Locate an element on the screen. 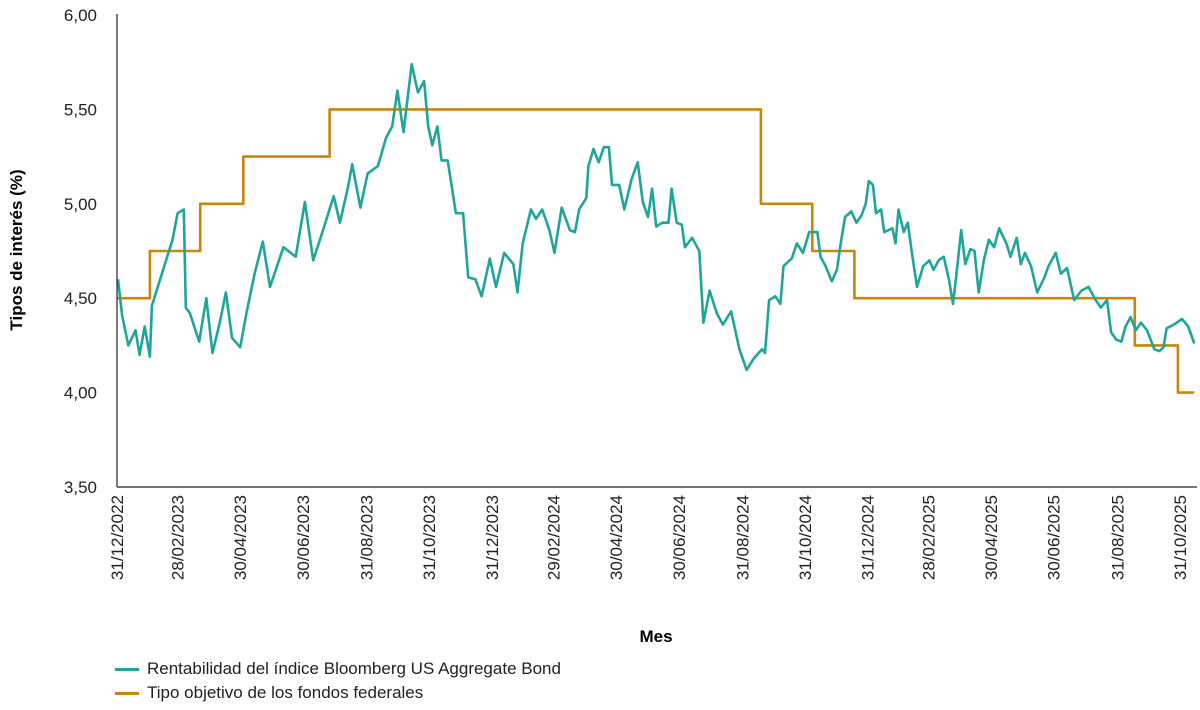 The width and height of the screenshot is (1200, 710). y-tick-label: 5,00 is located at coordinates (80, 204).